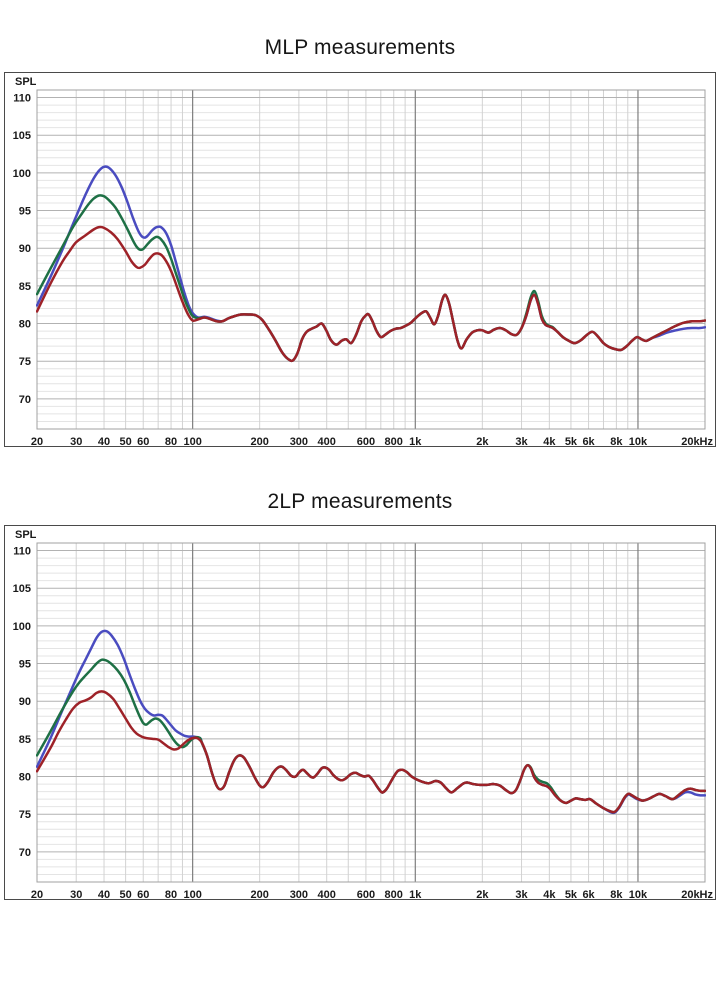 The width and height of the screenshot is (720, 993). What do you see at coordinates (360, 501) in the screenshot?
I see `lp2-chart-title: 2LP measurements` at bounding box center [360, 501].